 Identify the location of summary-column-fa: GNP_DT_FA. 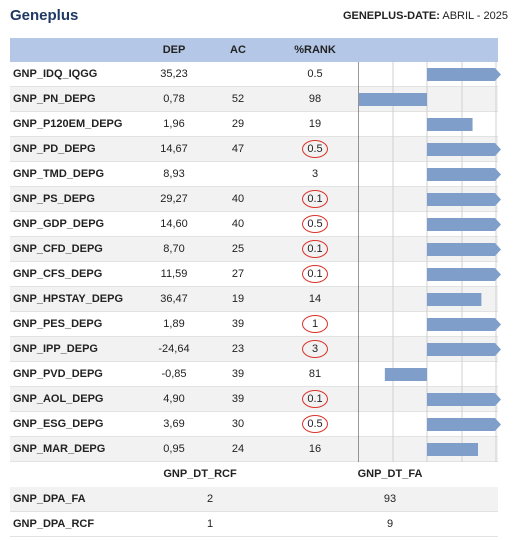
(390, 474).